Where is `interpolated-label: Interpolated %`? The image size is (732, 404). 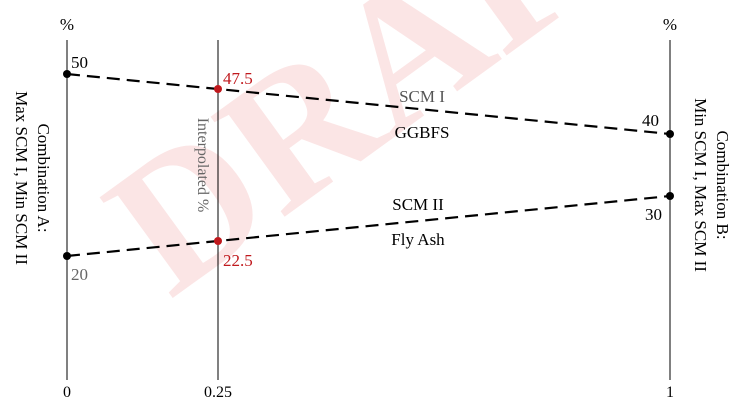 interpolated-label: Interpolated % is located at coordinates (202, 165).